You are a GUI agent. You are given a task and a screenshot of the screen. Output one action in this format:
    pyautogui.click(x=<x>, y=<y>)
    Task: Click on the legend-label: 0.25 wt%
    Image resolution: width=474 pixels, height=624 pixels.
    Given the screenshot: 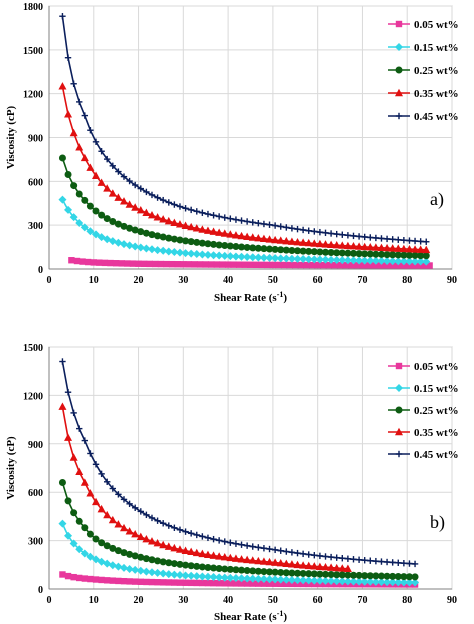 What is the action you would take?
    pyautogui.click(x=436, y=411)
    